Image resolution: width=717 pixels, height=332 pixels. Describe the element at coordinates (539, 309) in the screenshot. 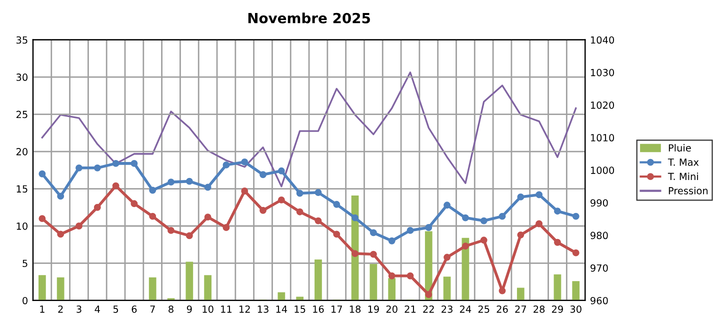

I see `x-tick-label: 28` at that location.